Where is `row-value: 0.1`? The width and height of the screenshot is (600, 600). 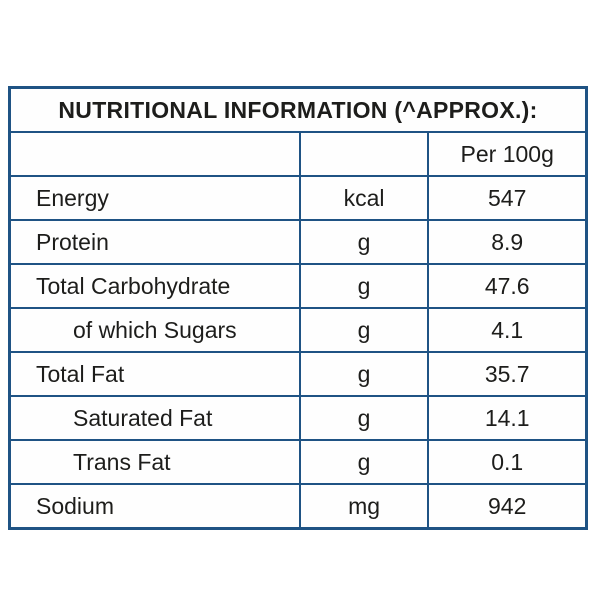 row-value: 0.1 is located at coordinates (507, 462).